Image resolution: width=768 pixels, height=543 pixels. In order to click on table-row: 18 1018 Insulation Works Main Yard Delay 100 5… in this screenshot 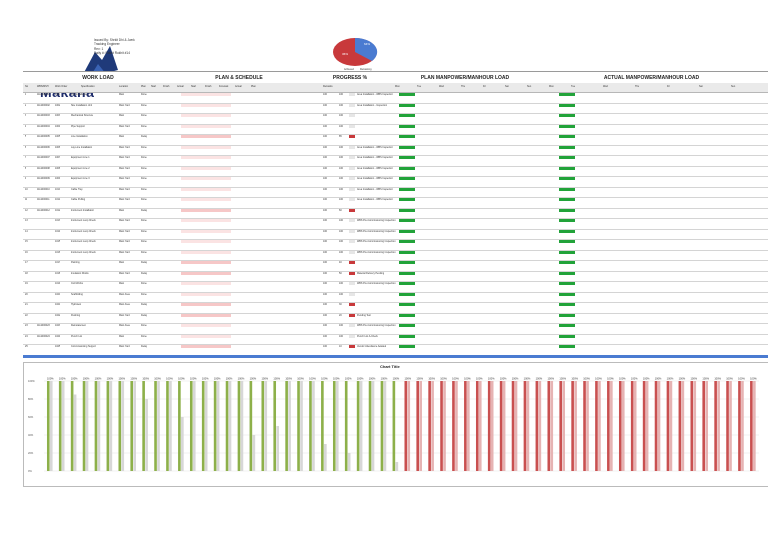, I will do `click(395, 277)`.